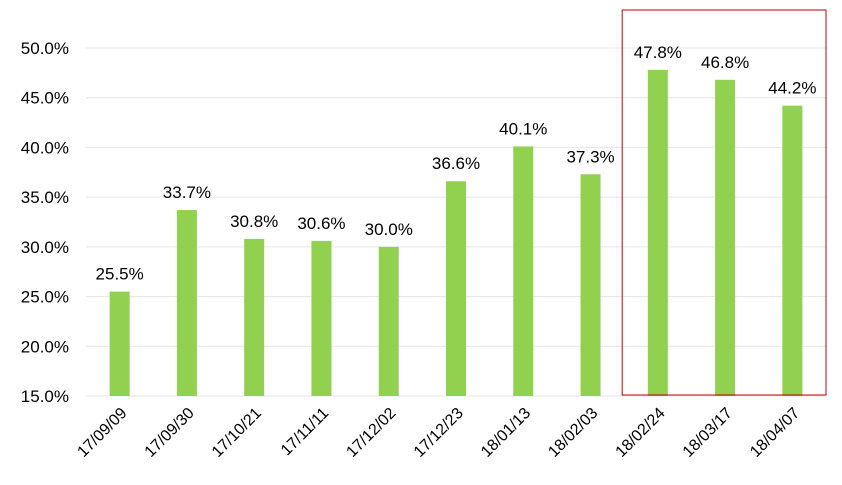 The width and height of the screenshot is (842, 485). I want to click on data-label: 37.3%, so click(590, 156).